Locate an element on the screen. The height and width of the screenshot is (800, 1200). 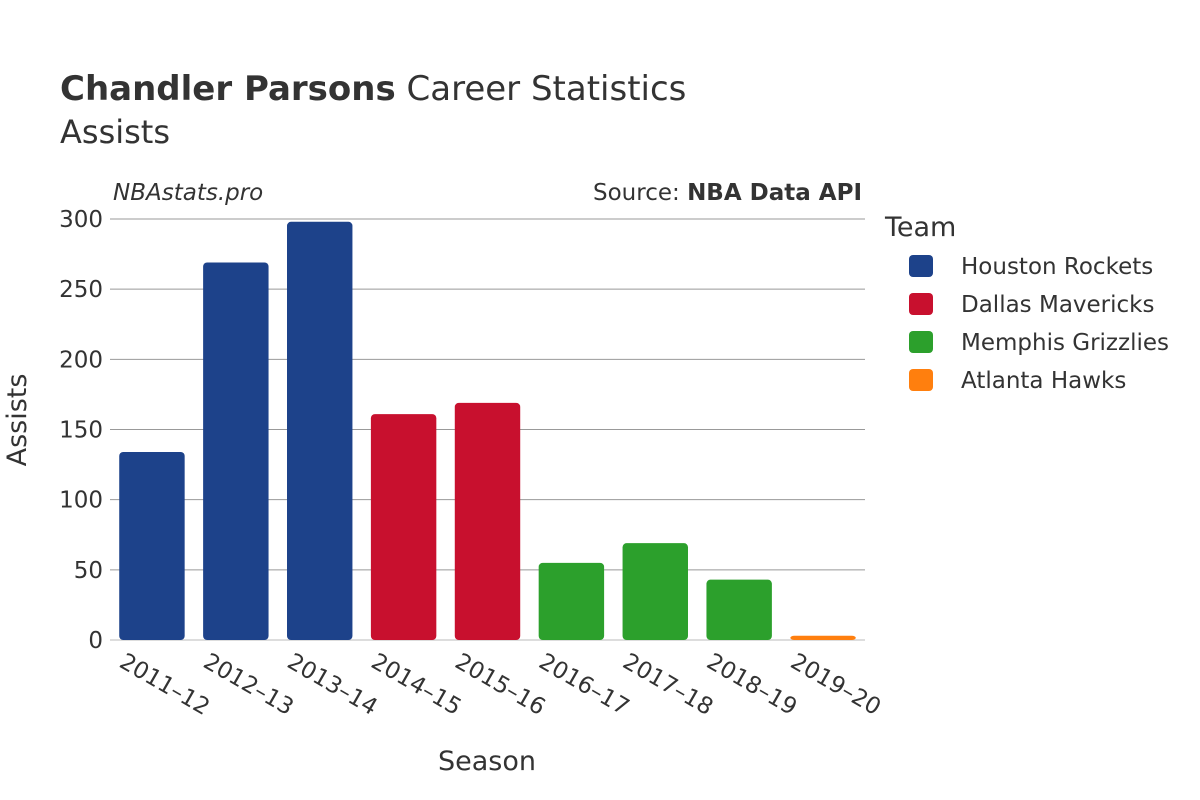
x-tick-label: 2011–12 is located at coordinates (164, 685).